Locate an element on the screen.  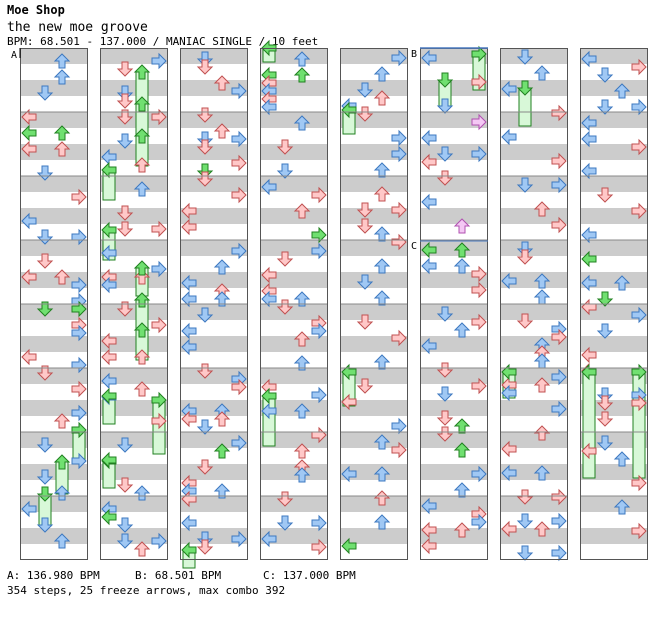
legend-bpm-c: C: 137.000 BPM is located at coordinates (309, 575).